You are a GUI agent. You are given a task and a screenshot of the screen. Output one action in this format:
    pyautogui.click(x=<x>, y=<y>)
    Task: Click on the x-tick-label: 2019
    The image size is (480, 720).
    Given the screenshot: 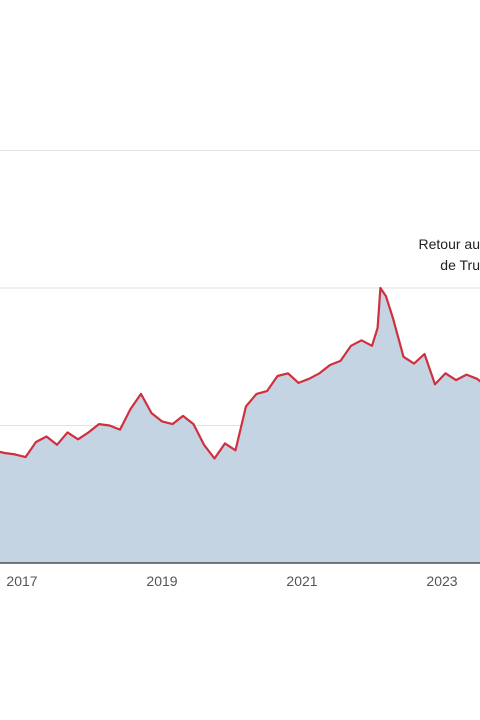 What is the action you would take?
    pyautogui.click(x=161, y=581)
    